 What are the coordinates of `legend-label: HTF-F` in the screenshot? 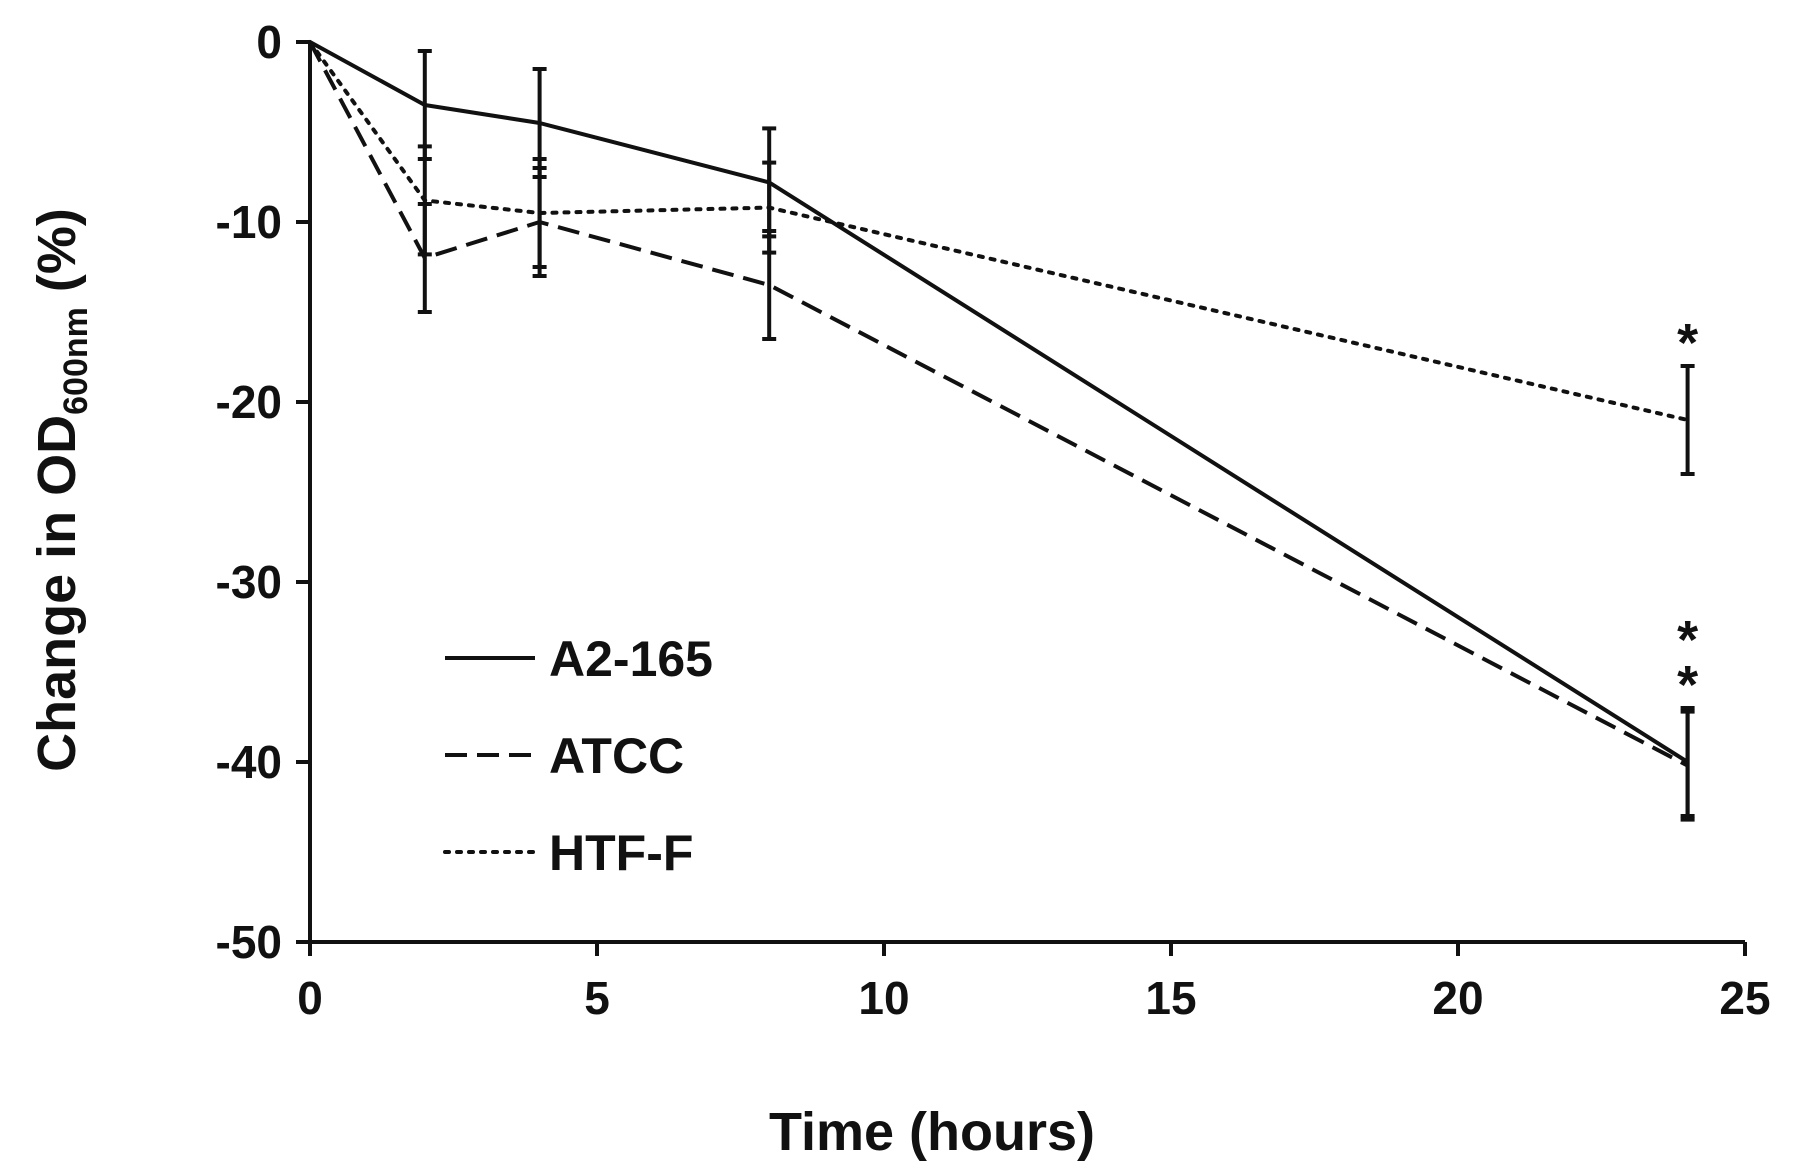 It's located at (621, 853).